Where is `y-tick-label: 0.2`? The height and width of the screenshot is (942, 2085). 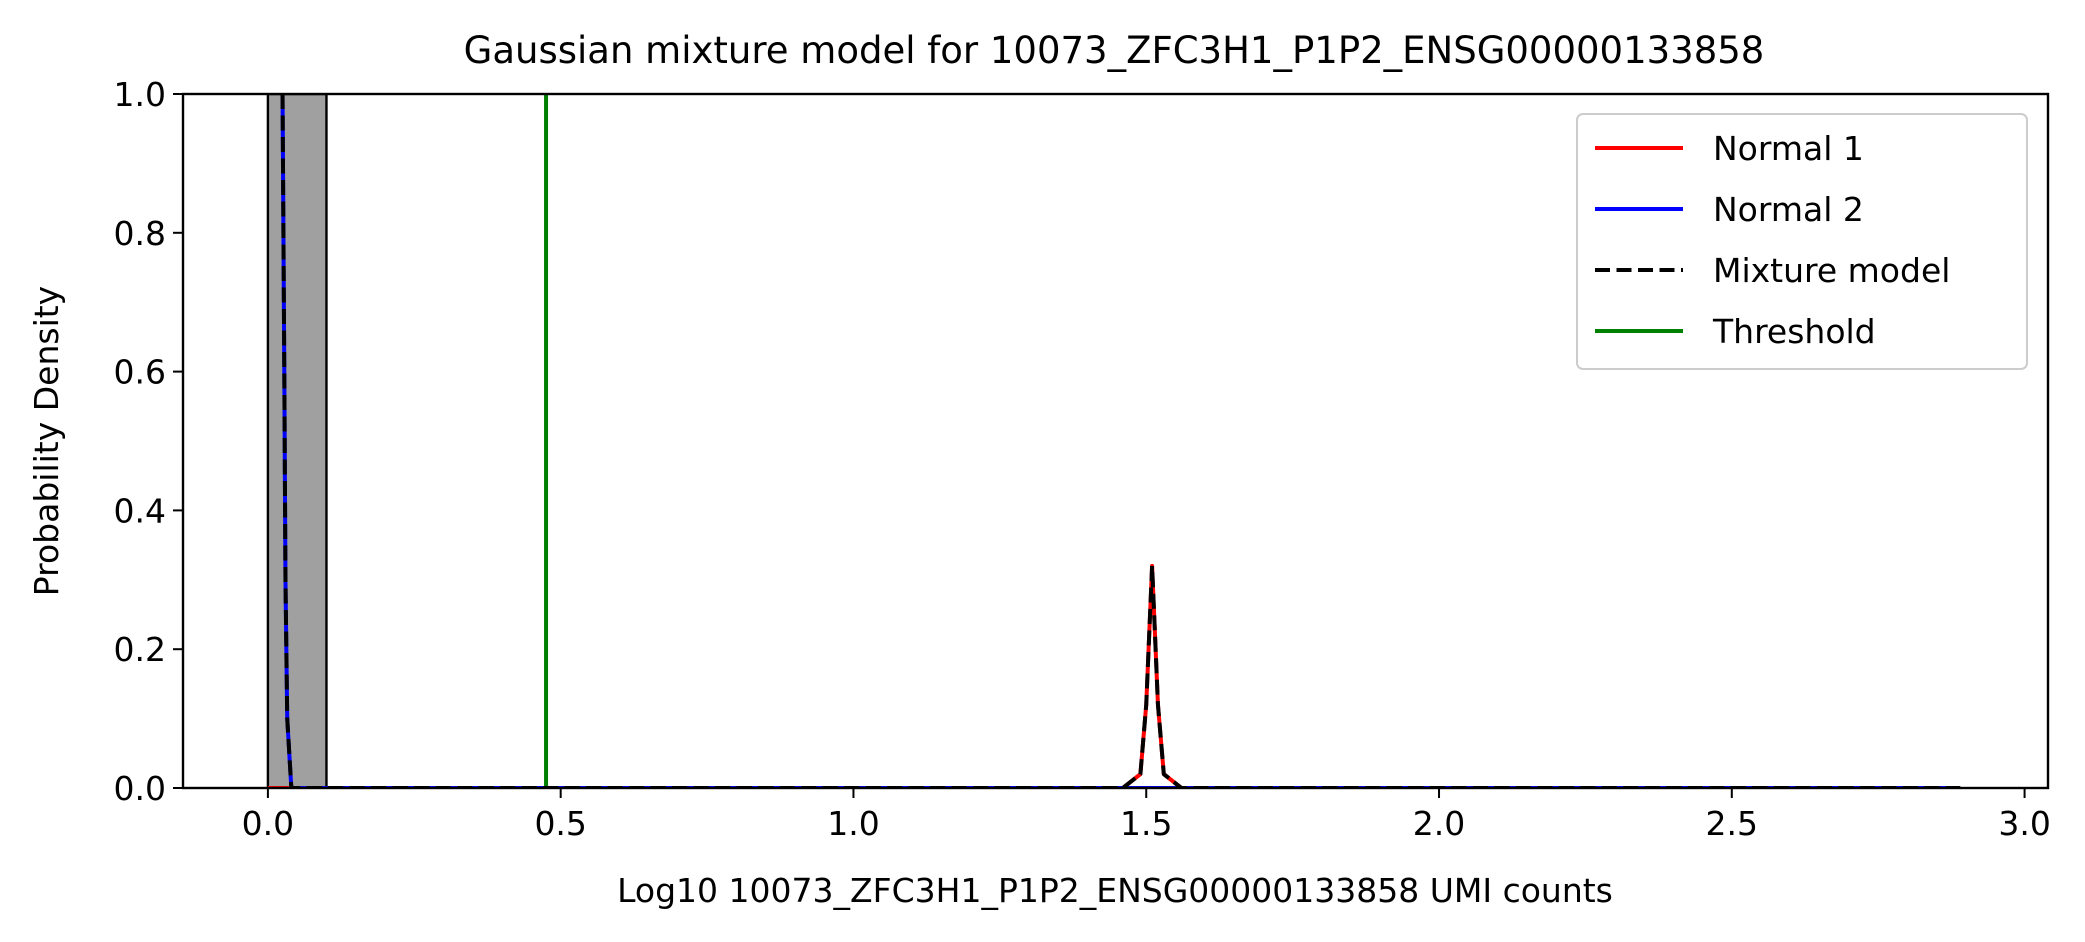
y-tick-label: 0.2 is located at coordinates (140, 649).